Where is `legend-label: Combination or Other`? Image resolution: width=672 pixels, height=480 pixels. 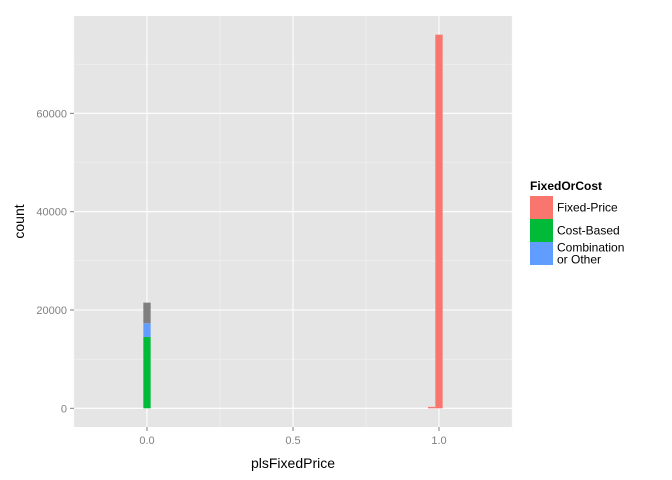 legend-label: Combination or Other is located at coordinates (590, 254).